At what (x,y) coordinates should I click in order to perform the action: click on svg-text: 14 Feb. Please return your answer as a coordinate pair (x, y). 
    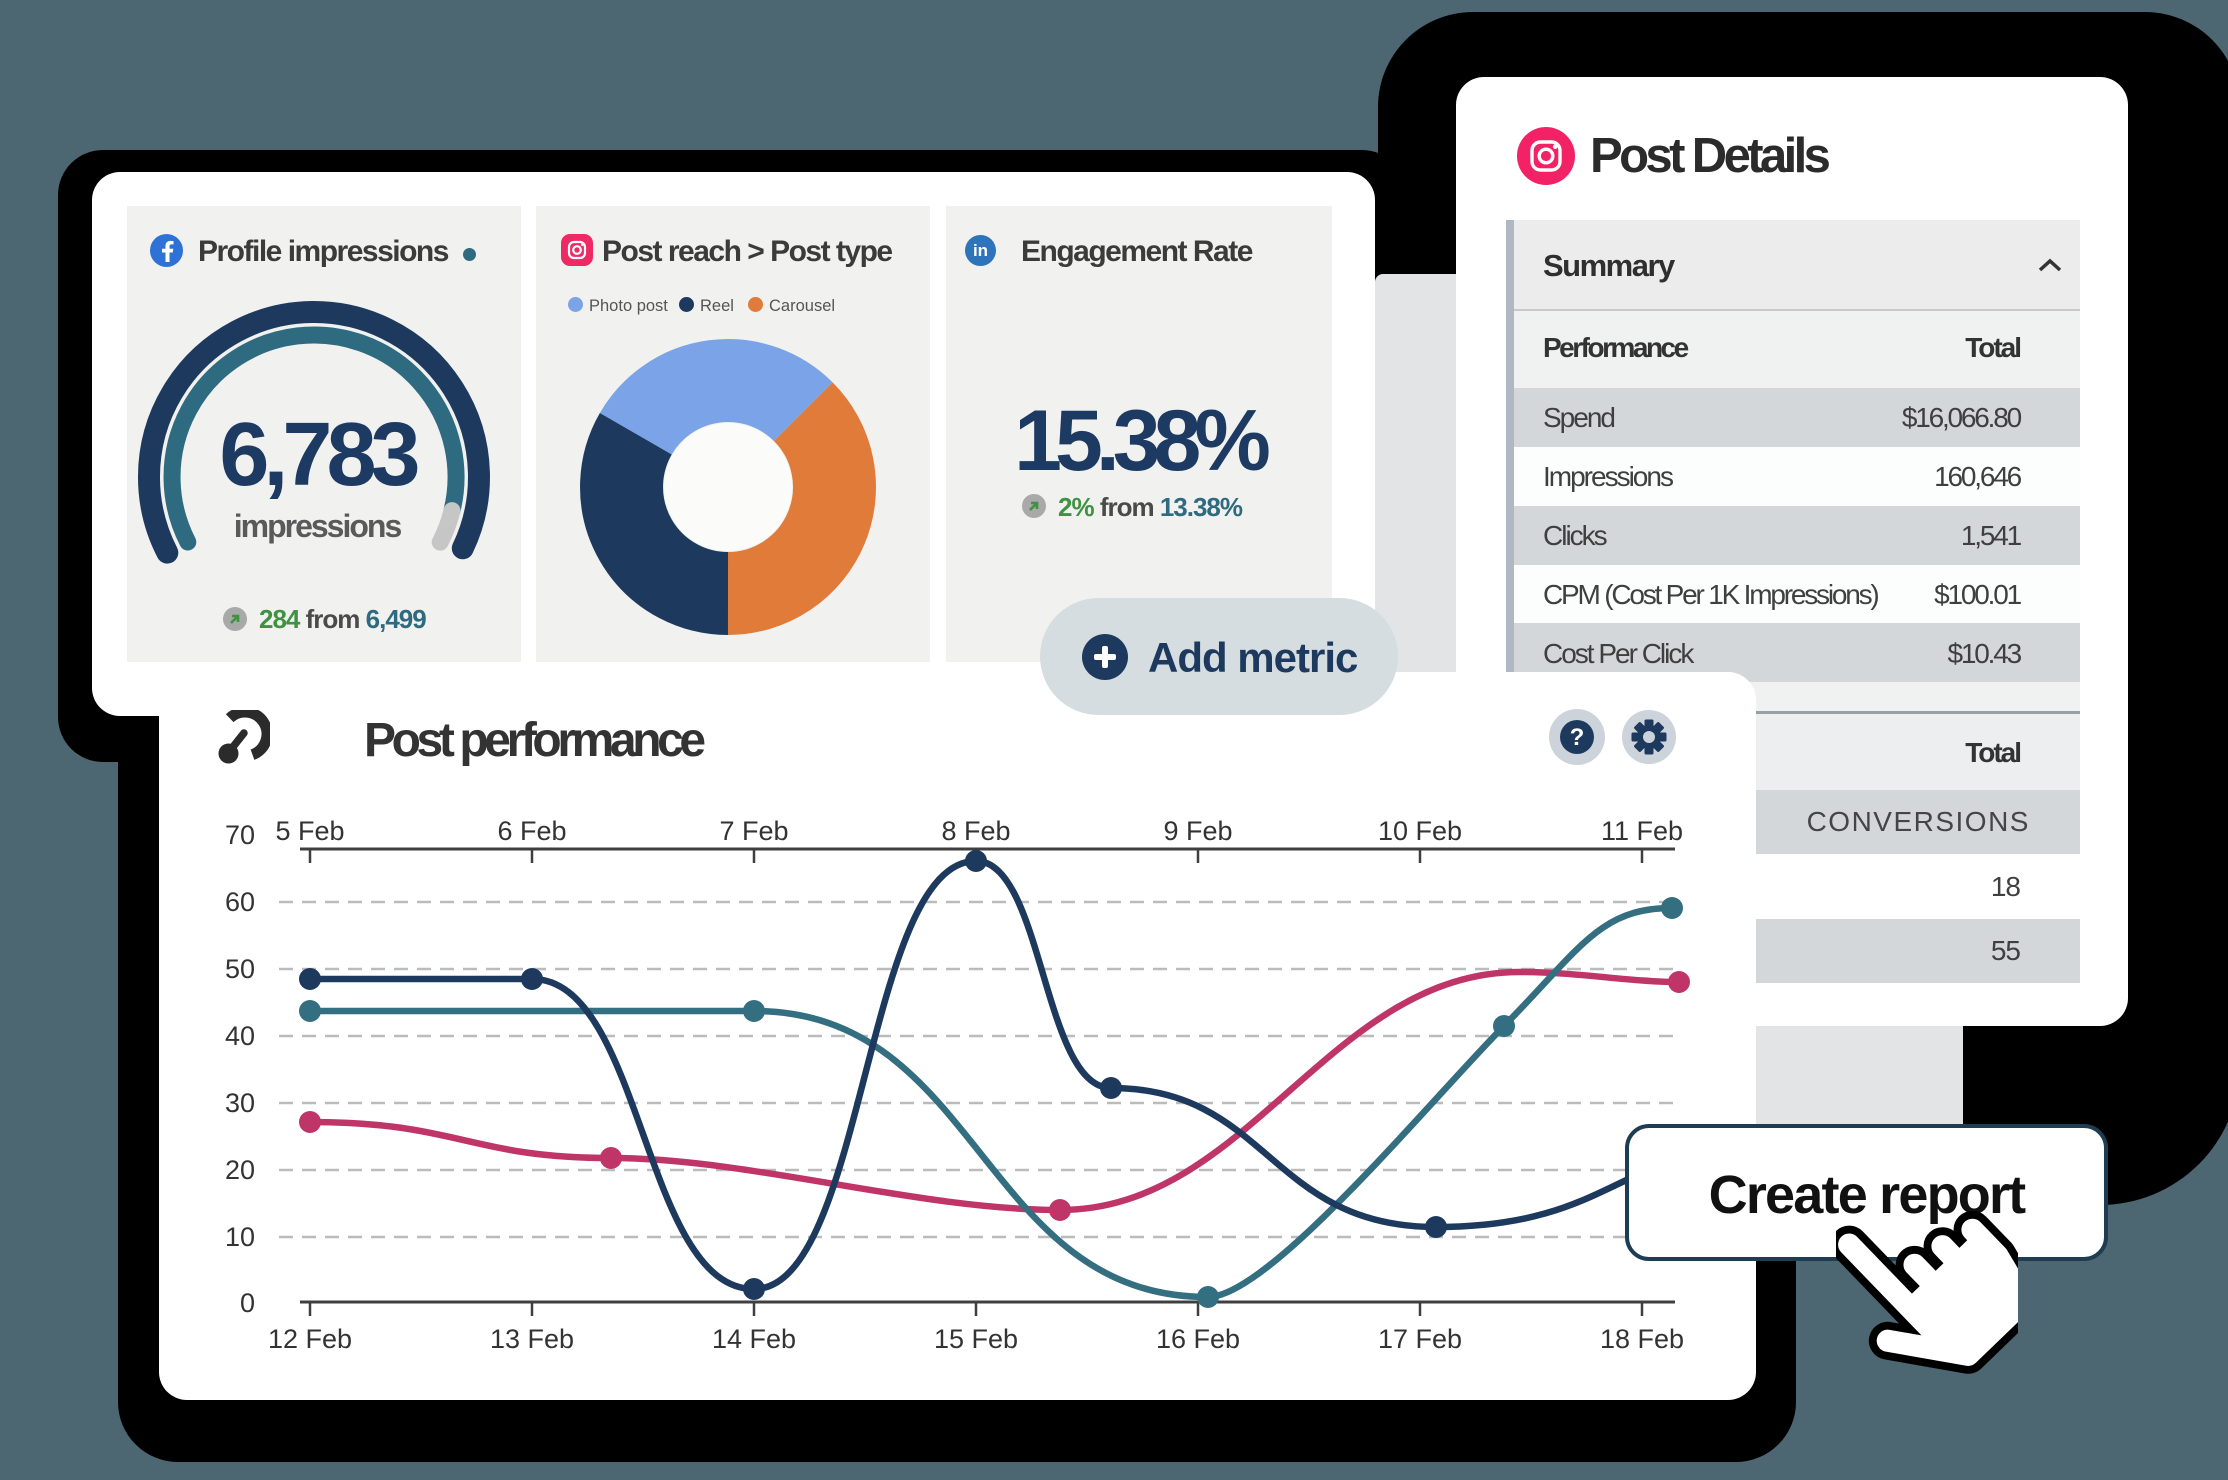
    Looking at the image, I should click on (754, 1339).